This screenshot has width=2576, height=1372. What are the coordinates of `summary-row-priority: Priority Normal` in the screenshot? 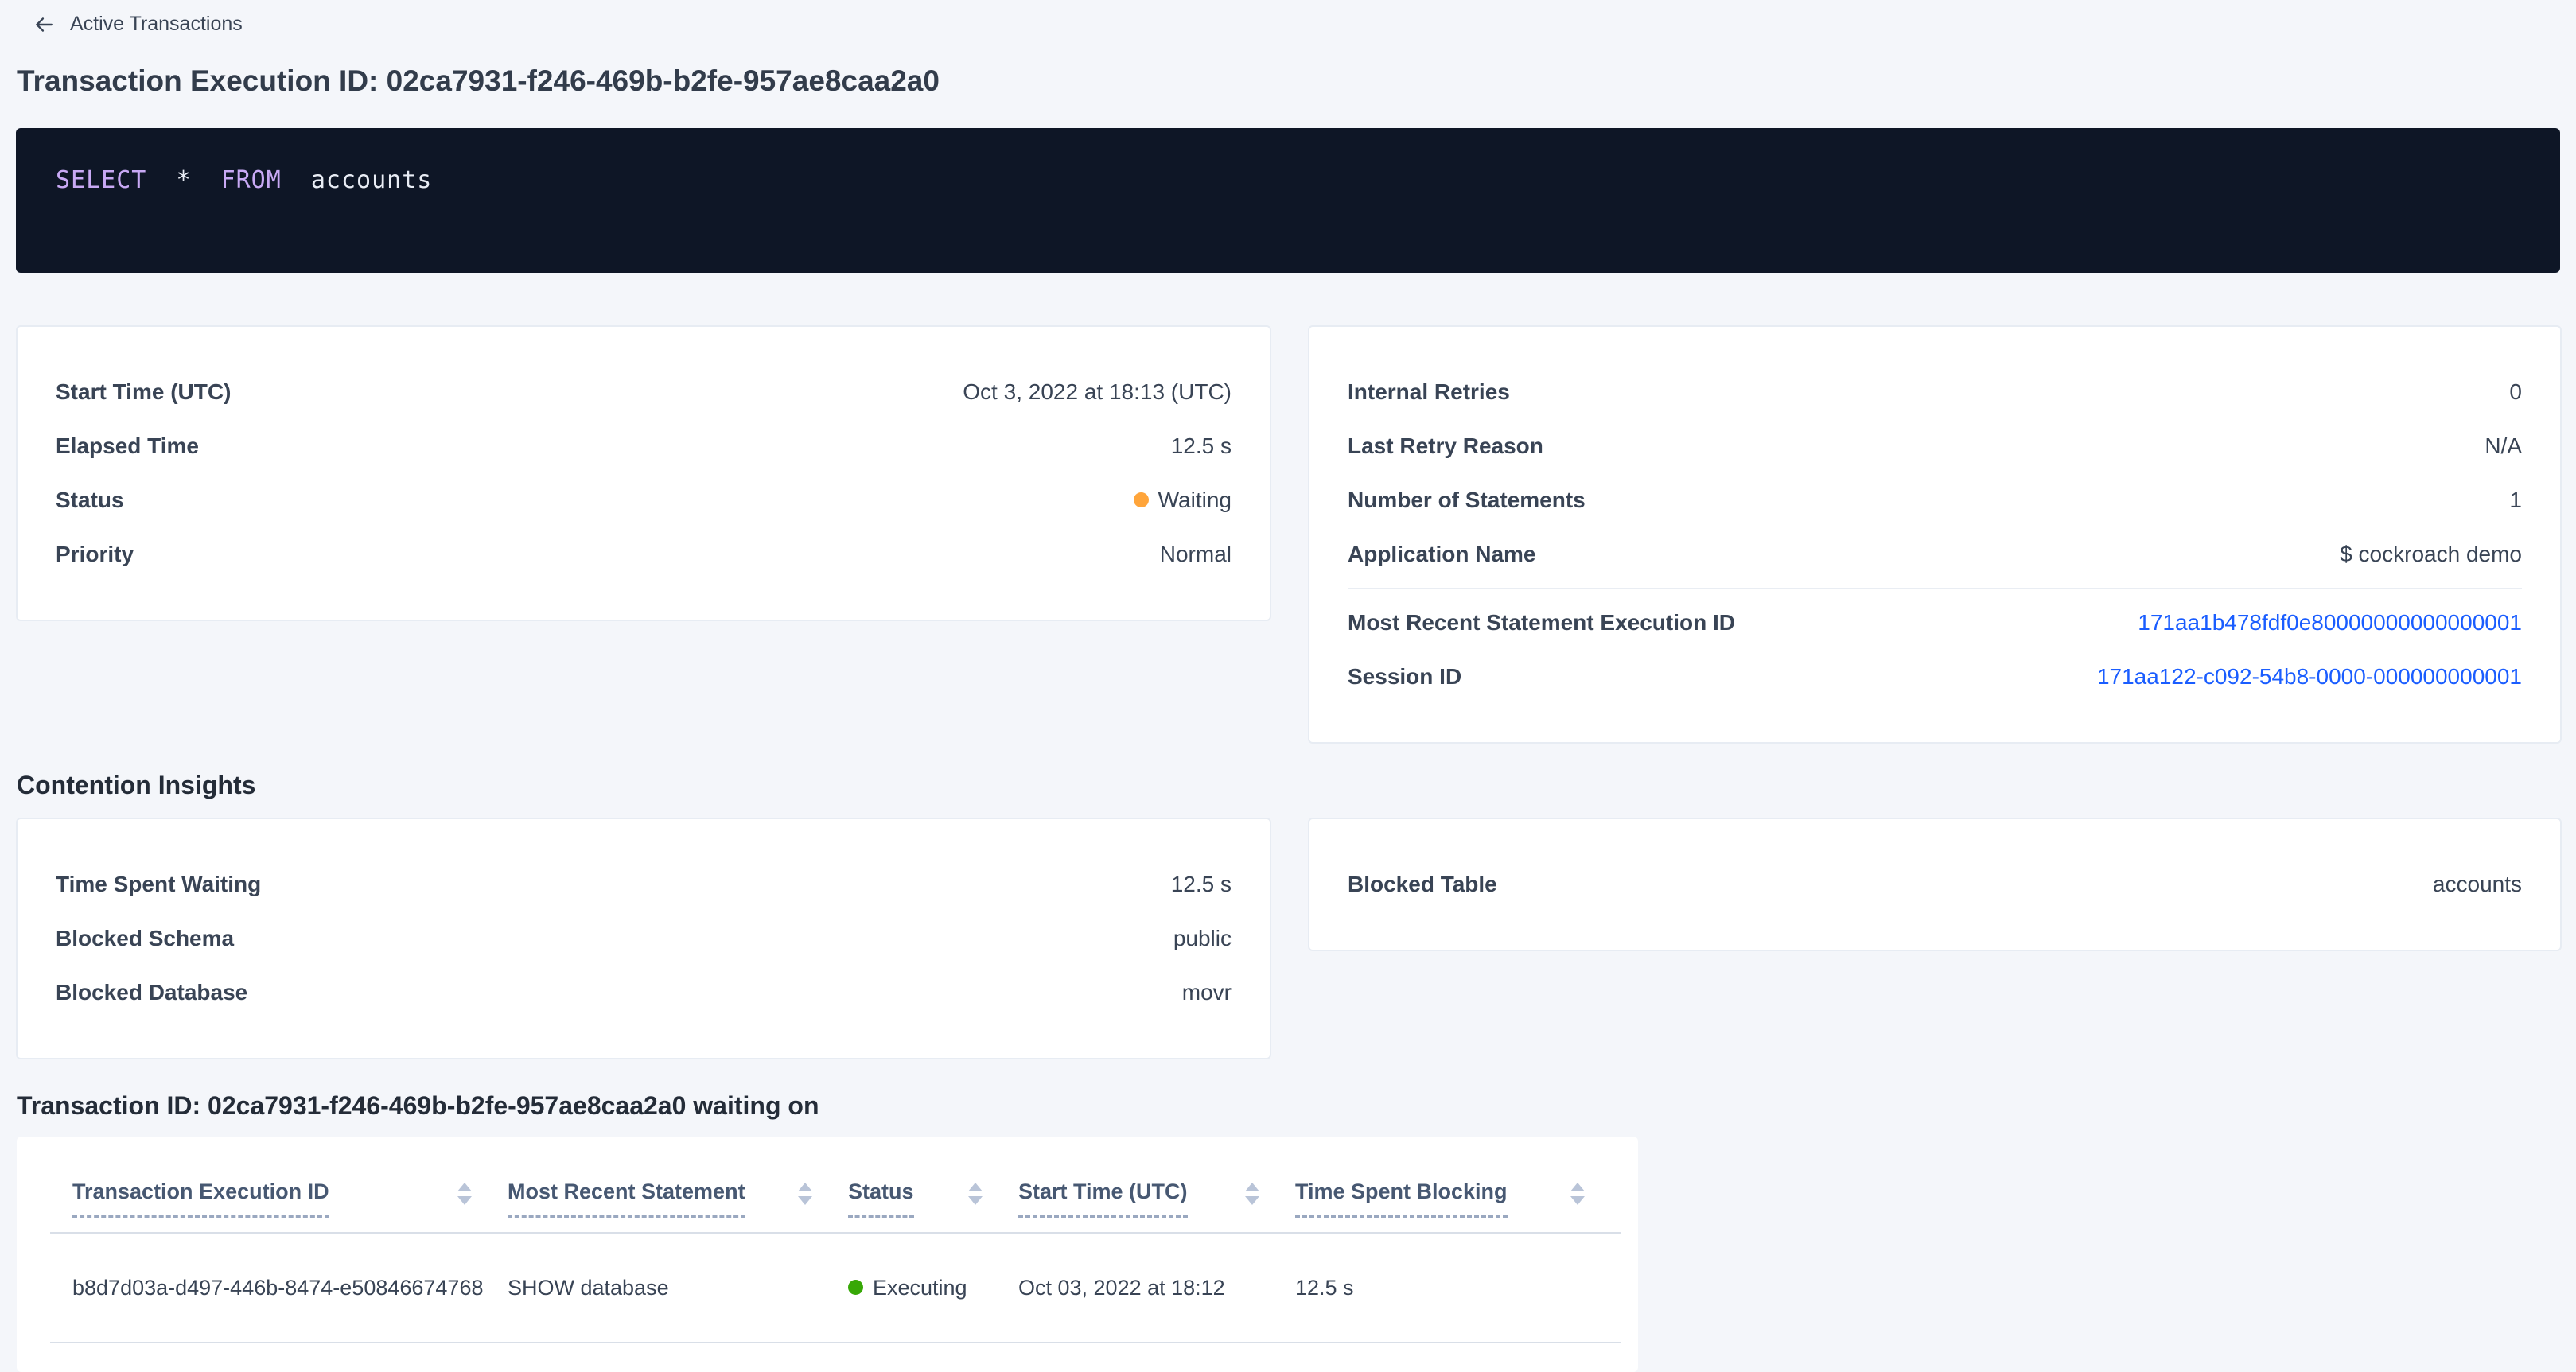 It's located at (644, 554).